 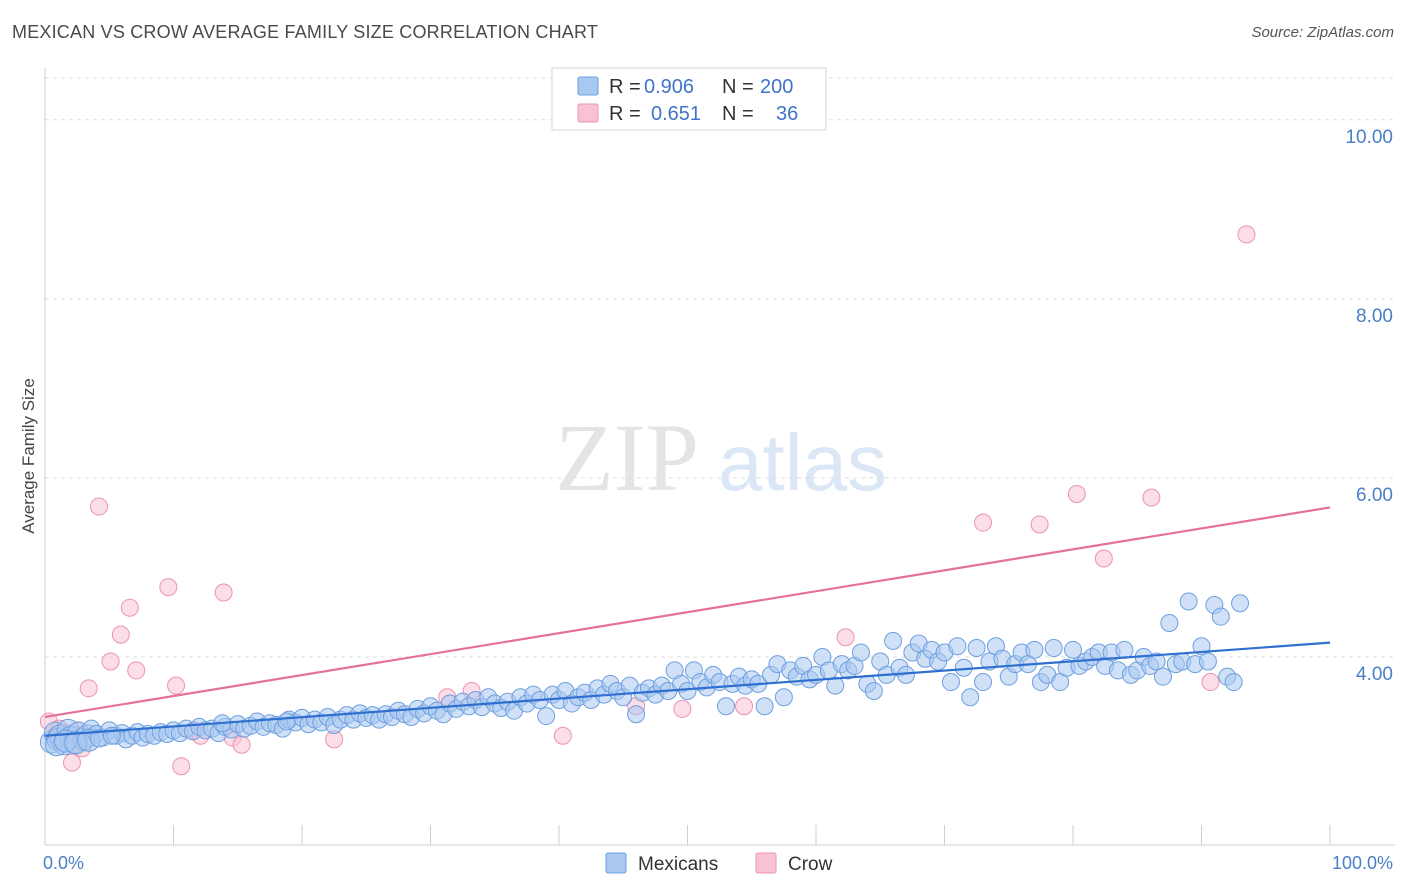 What do you see at coordinates (669, 87) in the screenshot?
I see `legend-r-value: 0.906` at bounding box center [669, 87].